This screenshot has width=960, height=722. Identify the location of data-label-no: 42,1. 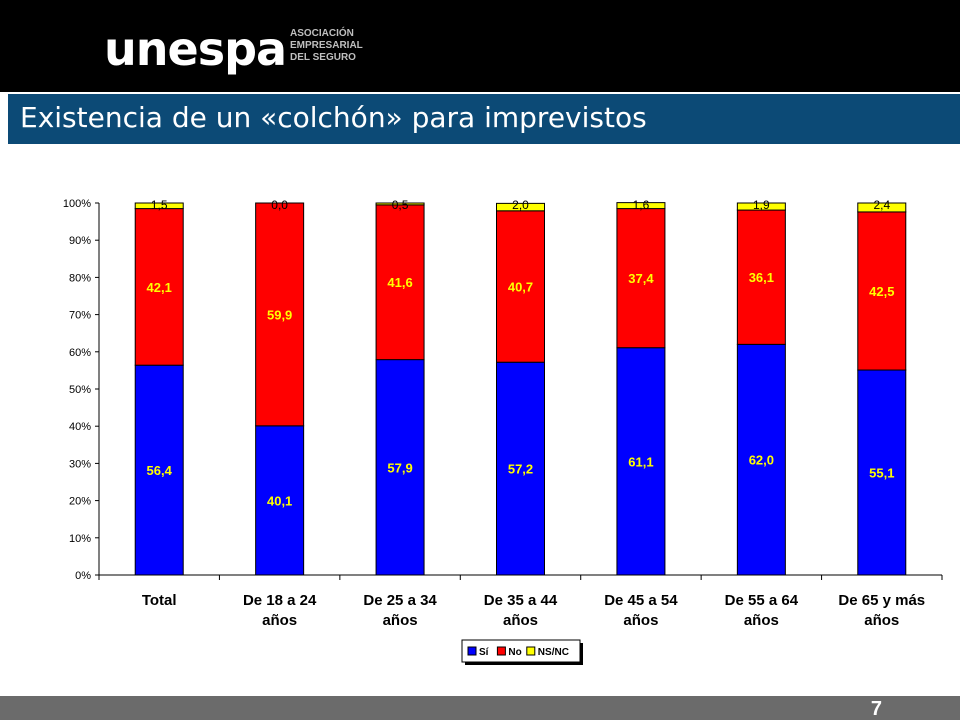
(159, 287).